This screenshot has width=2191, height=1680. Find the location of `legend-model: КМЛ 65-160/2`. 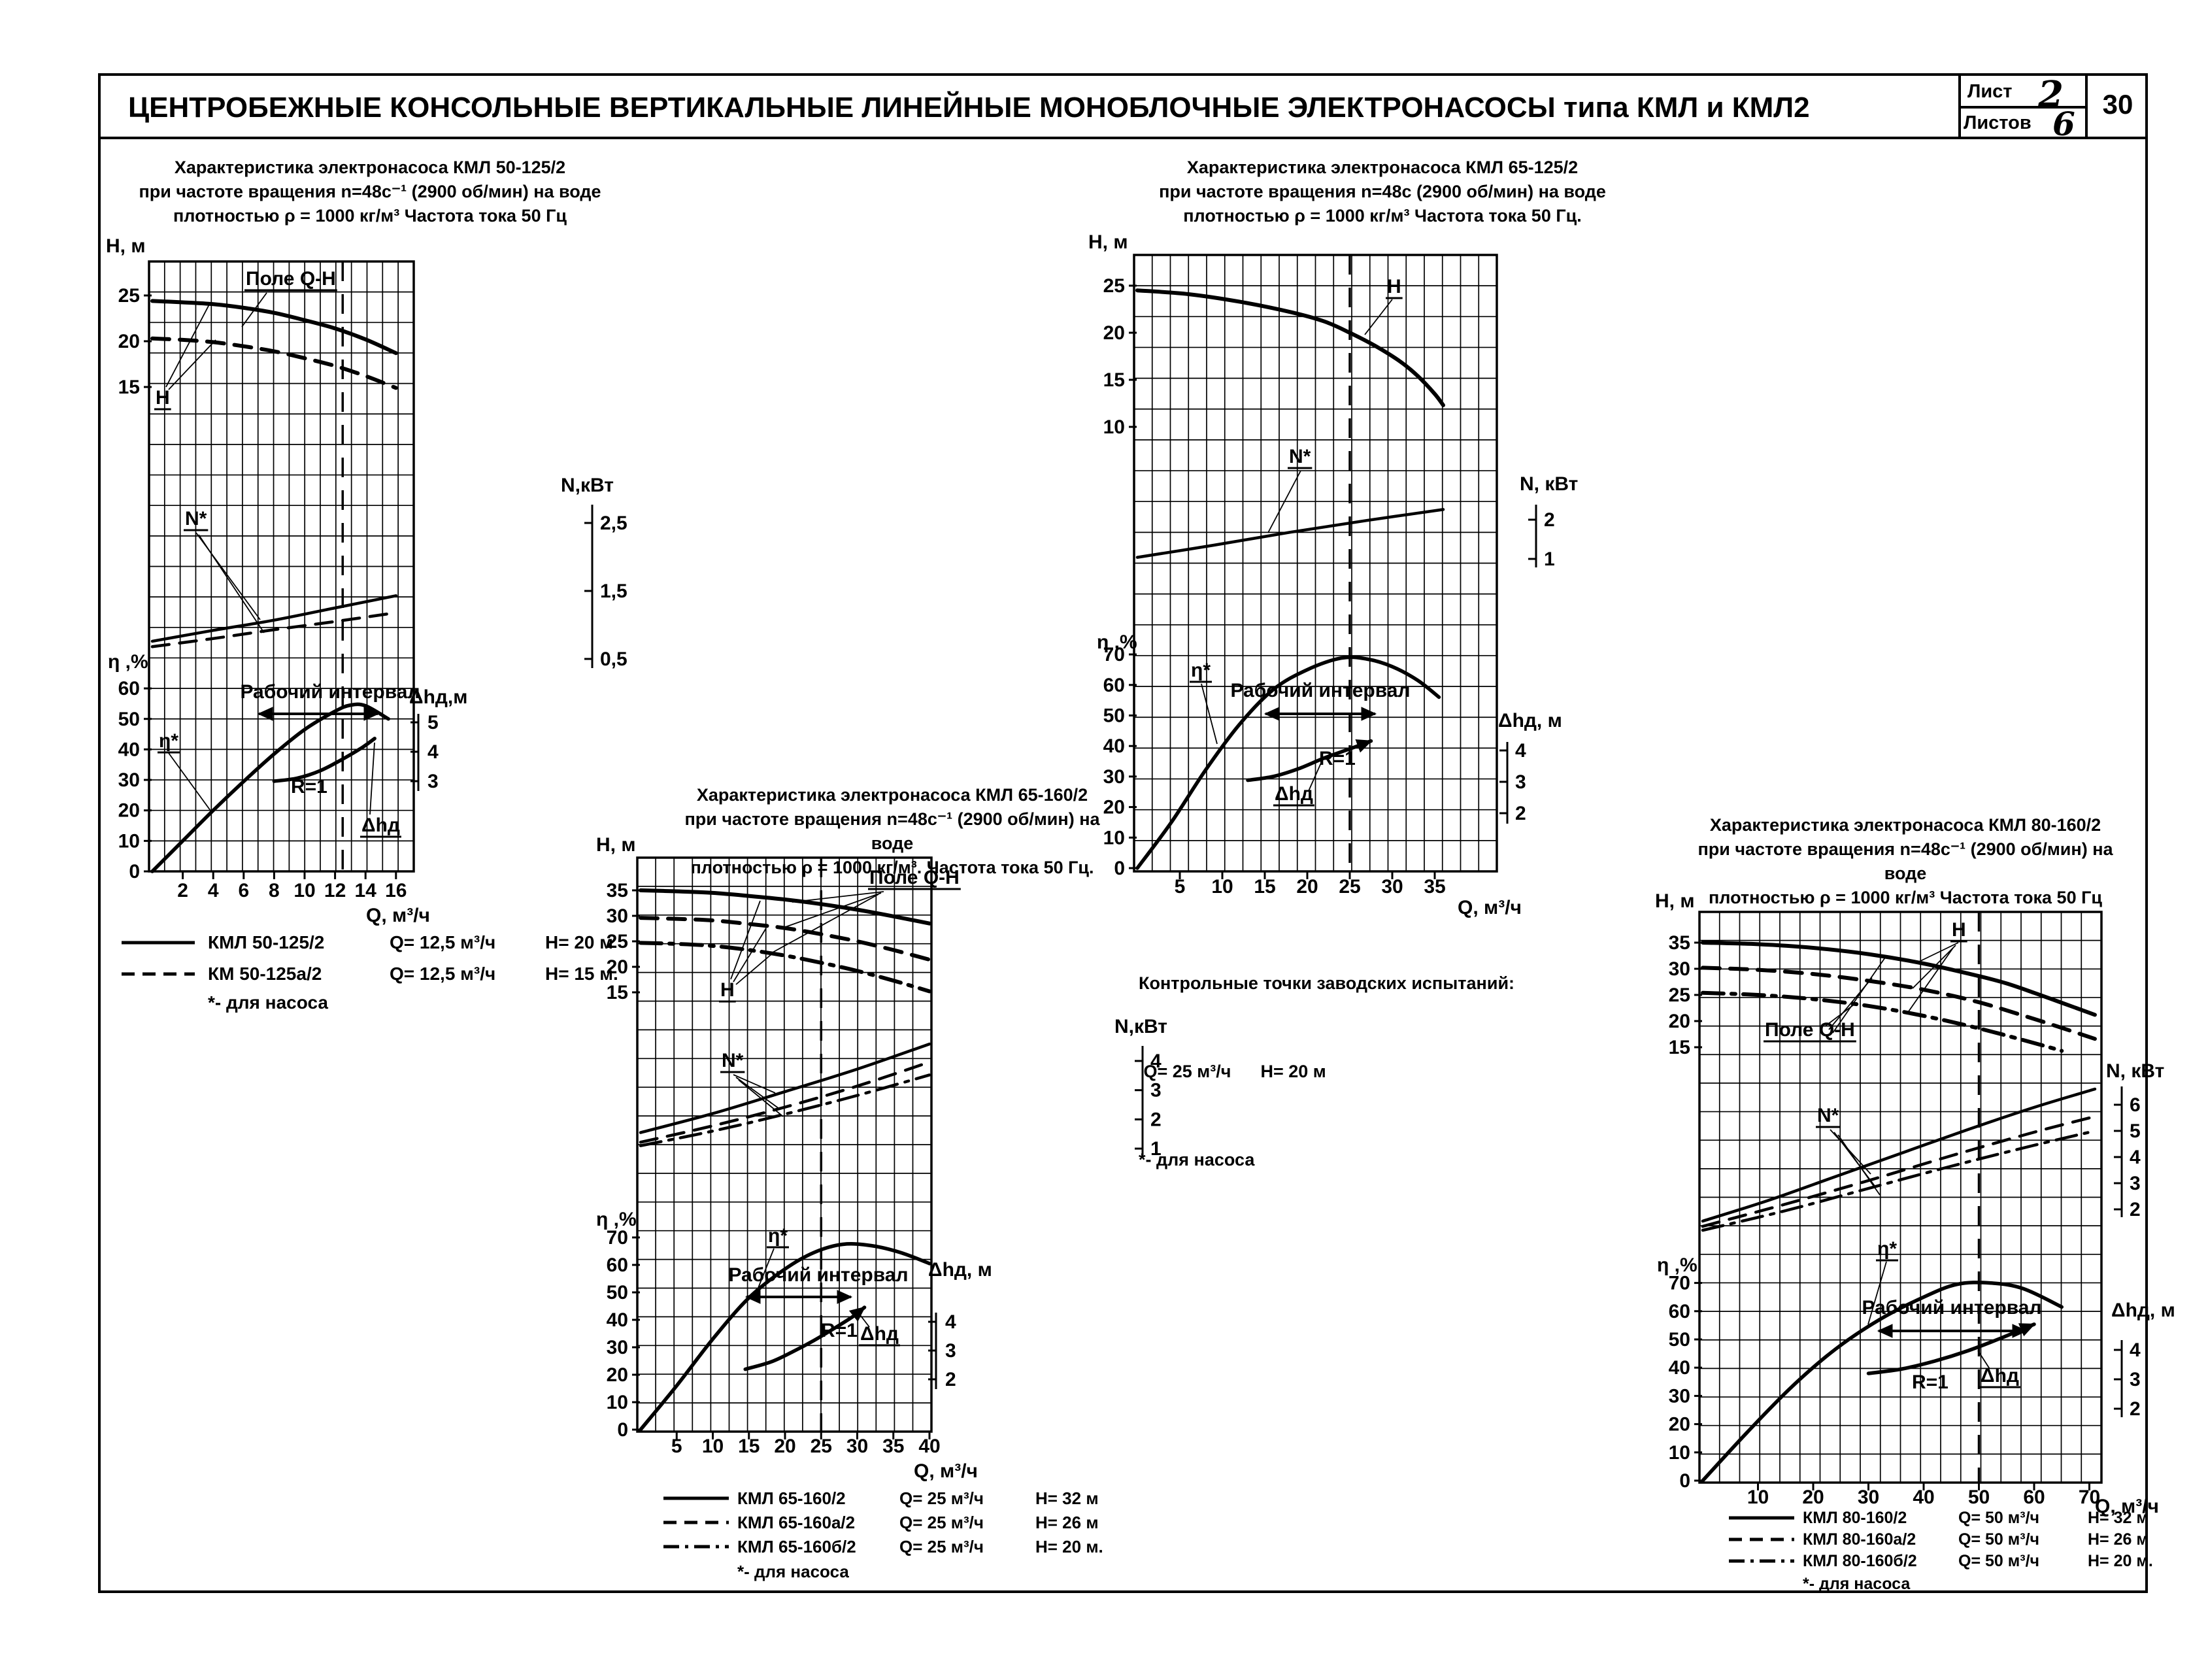

legend-model: КМЛ 65-160/2 is located at coordinates (791, 1498).